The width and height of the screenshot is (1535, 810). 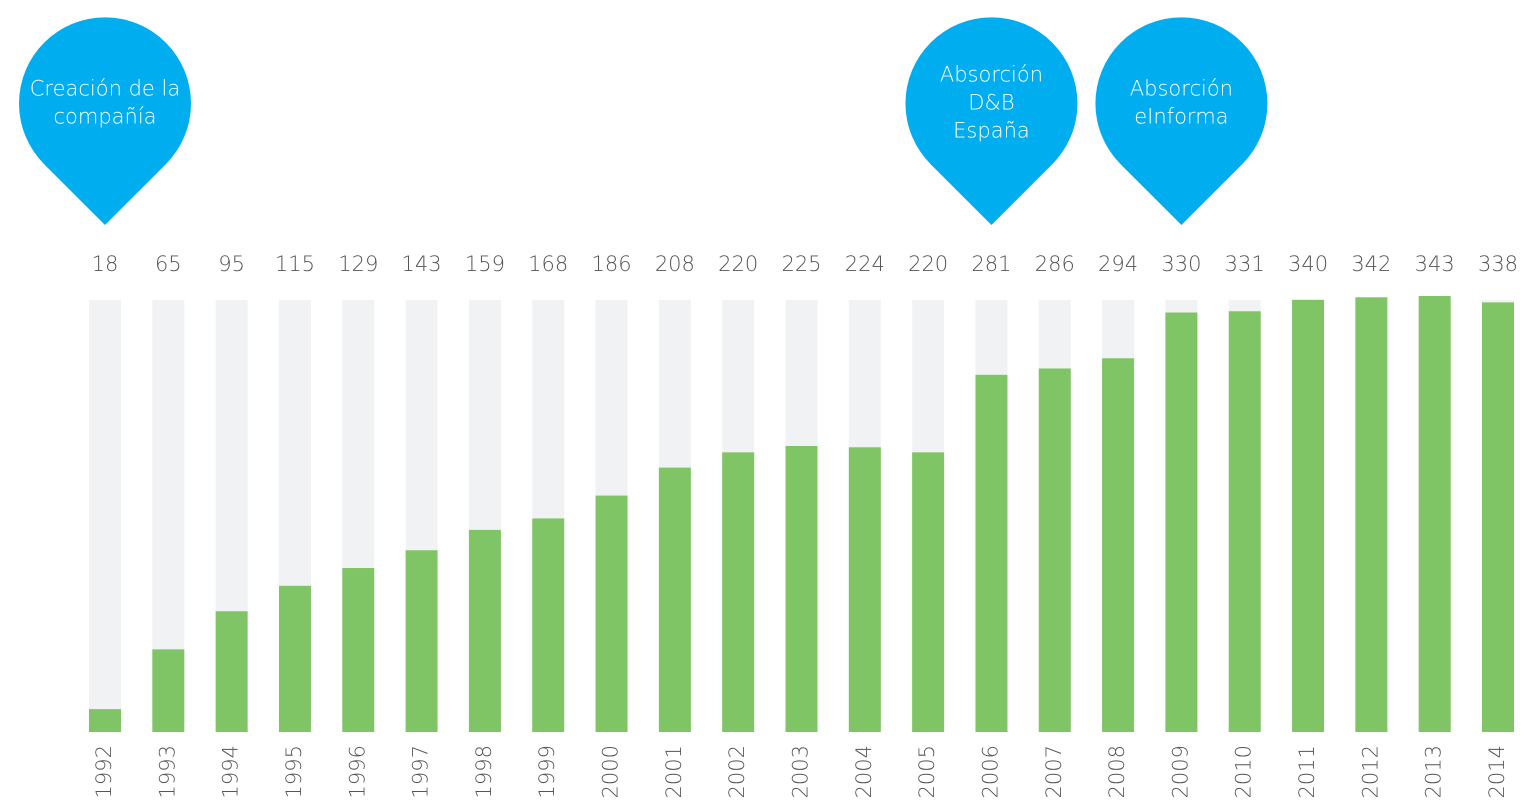 I want to click on annotation-text: compañía, so click(x=104, y=116).